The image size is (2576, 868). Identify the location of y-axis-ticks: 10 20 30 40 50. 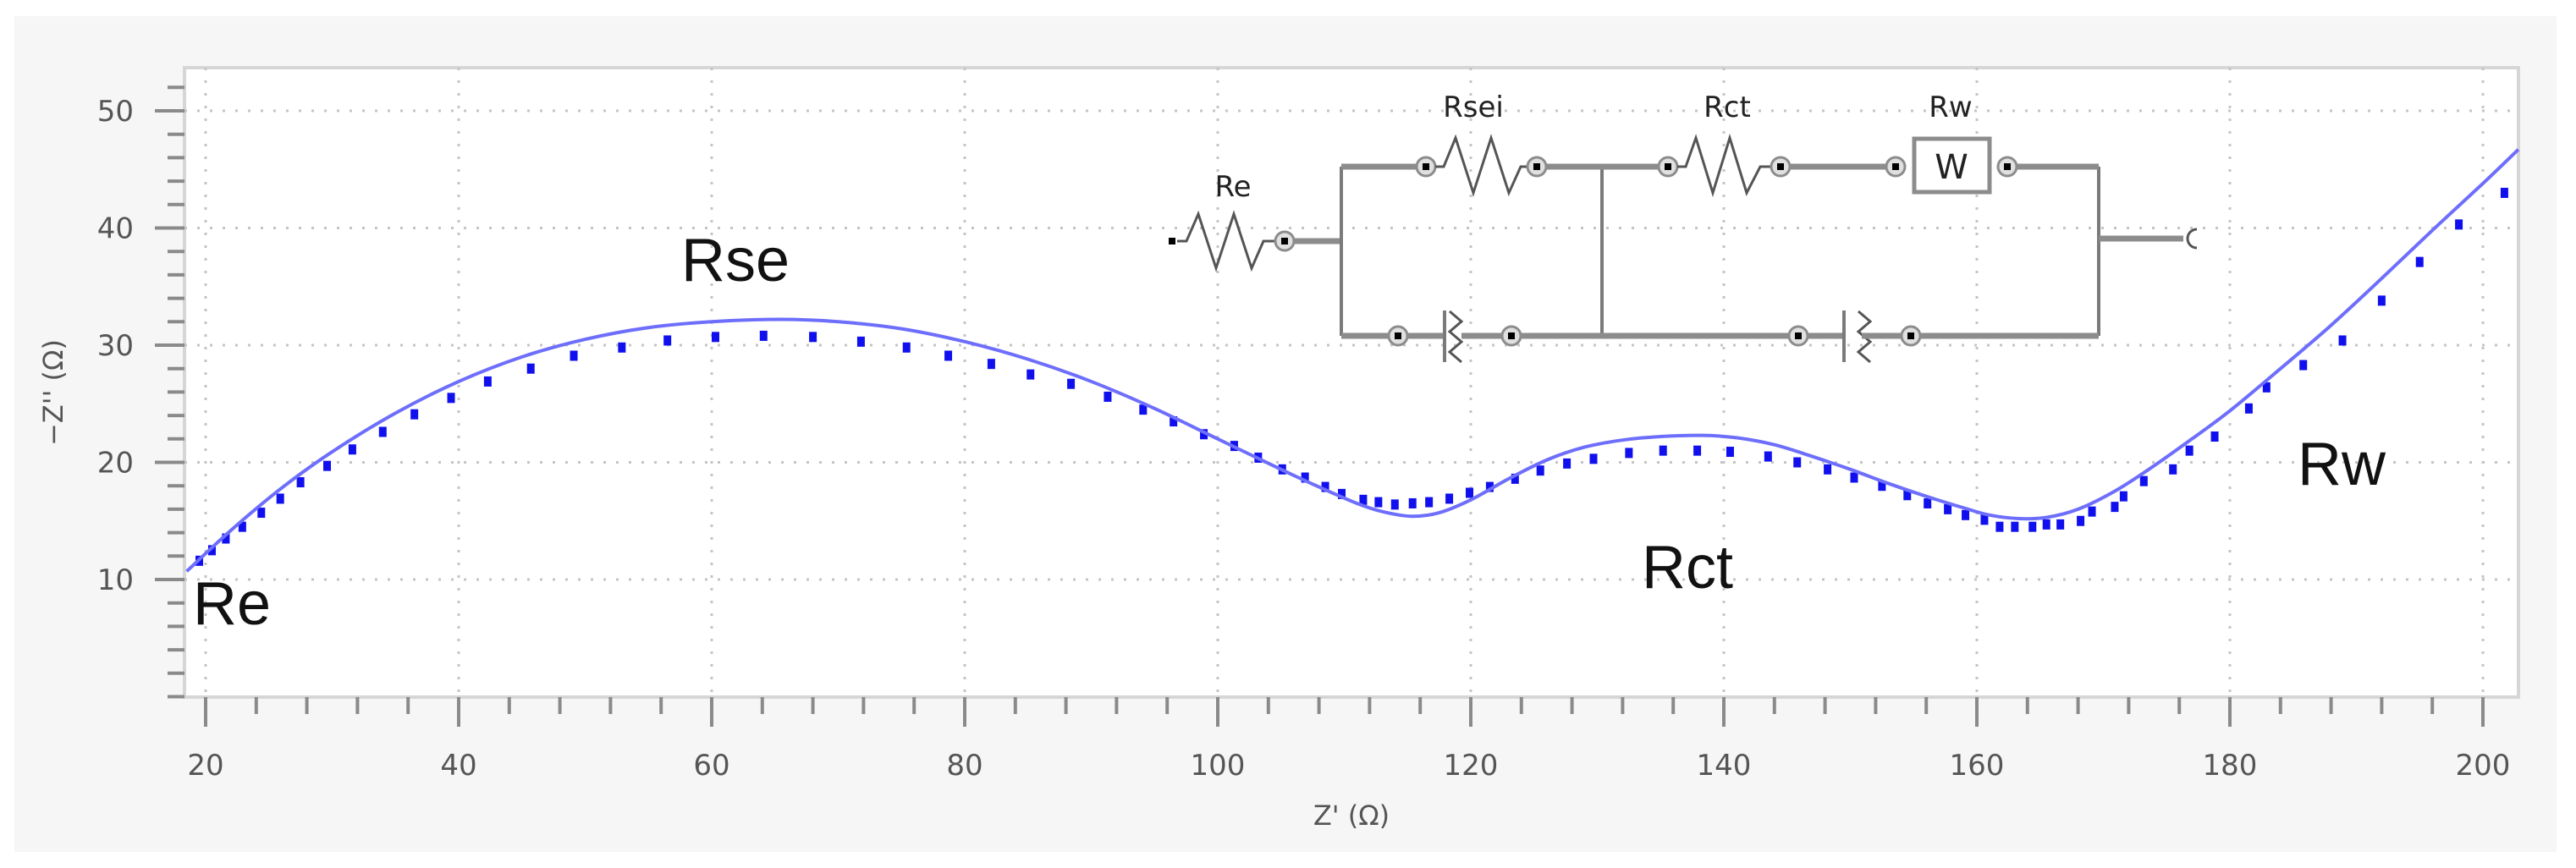
(140, 392).